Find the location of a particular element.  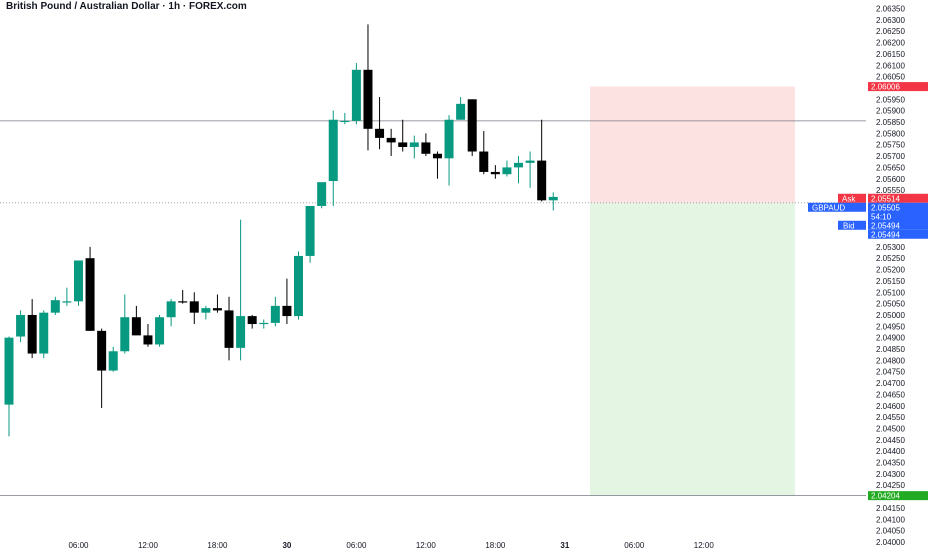

price-tick-label: 2.05800 is located at coordinates (890, 133).